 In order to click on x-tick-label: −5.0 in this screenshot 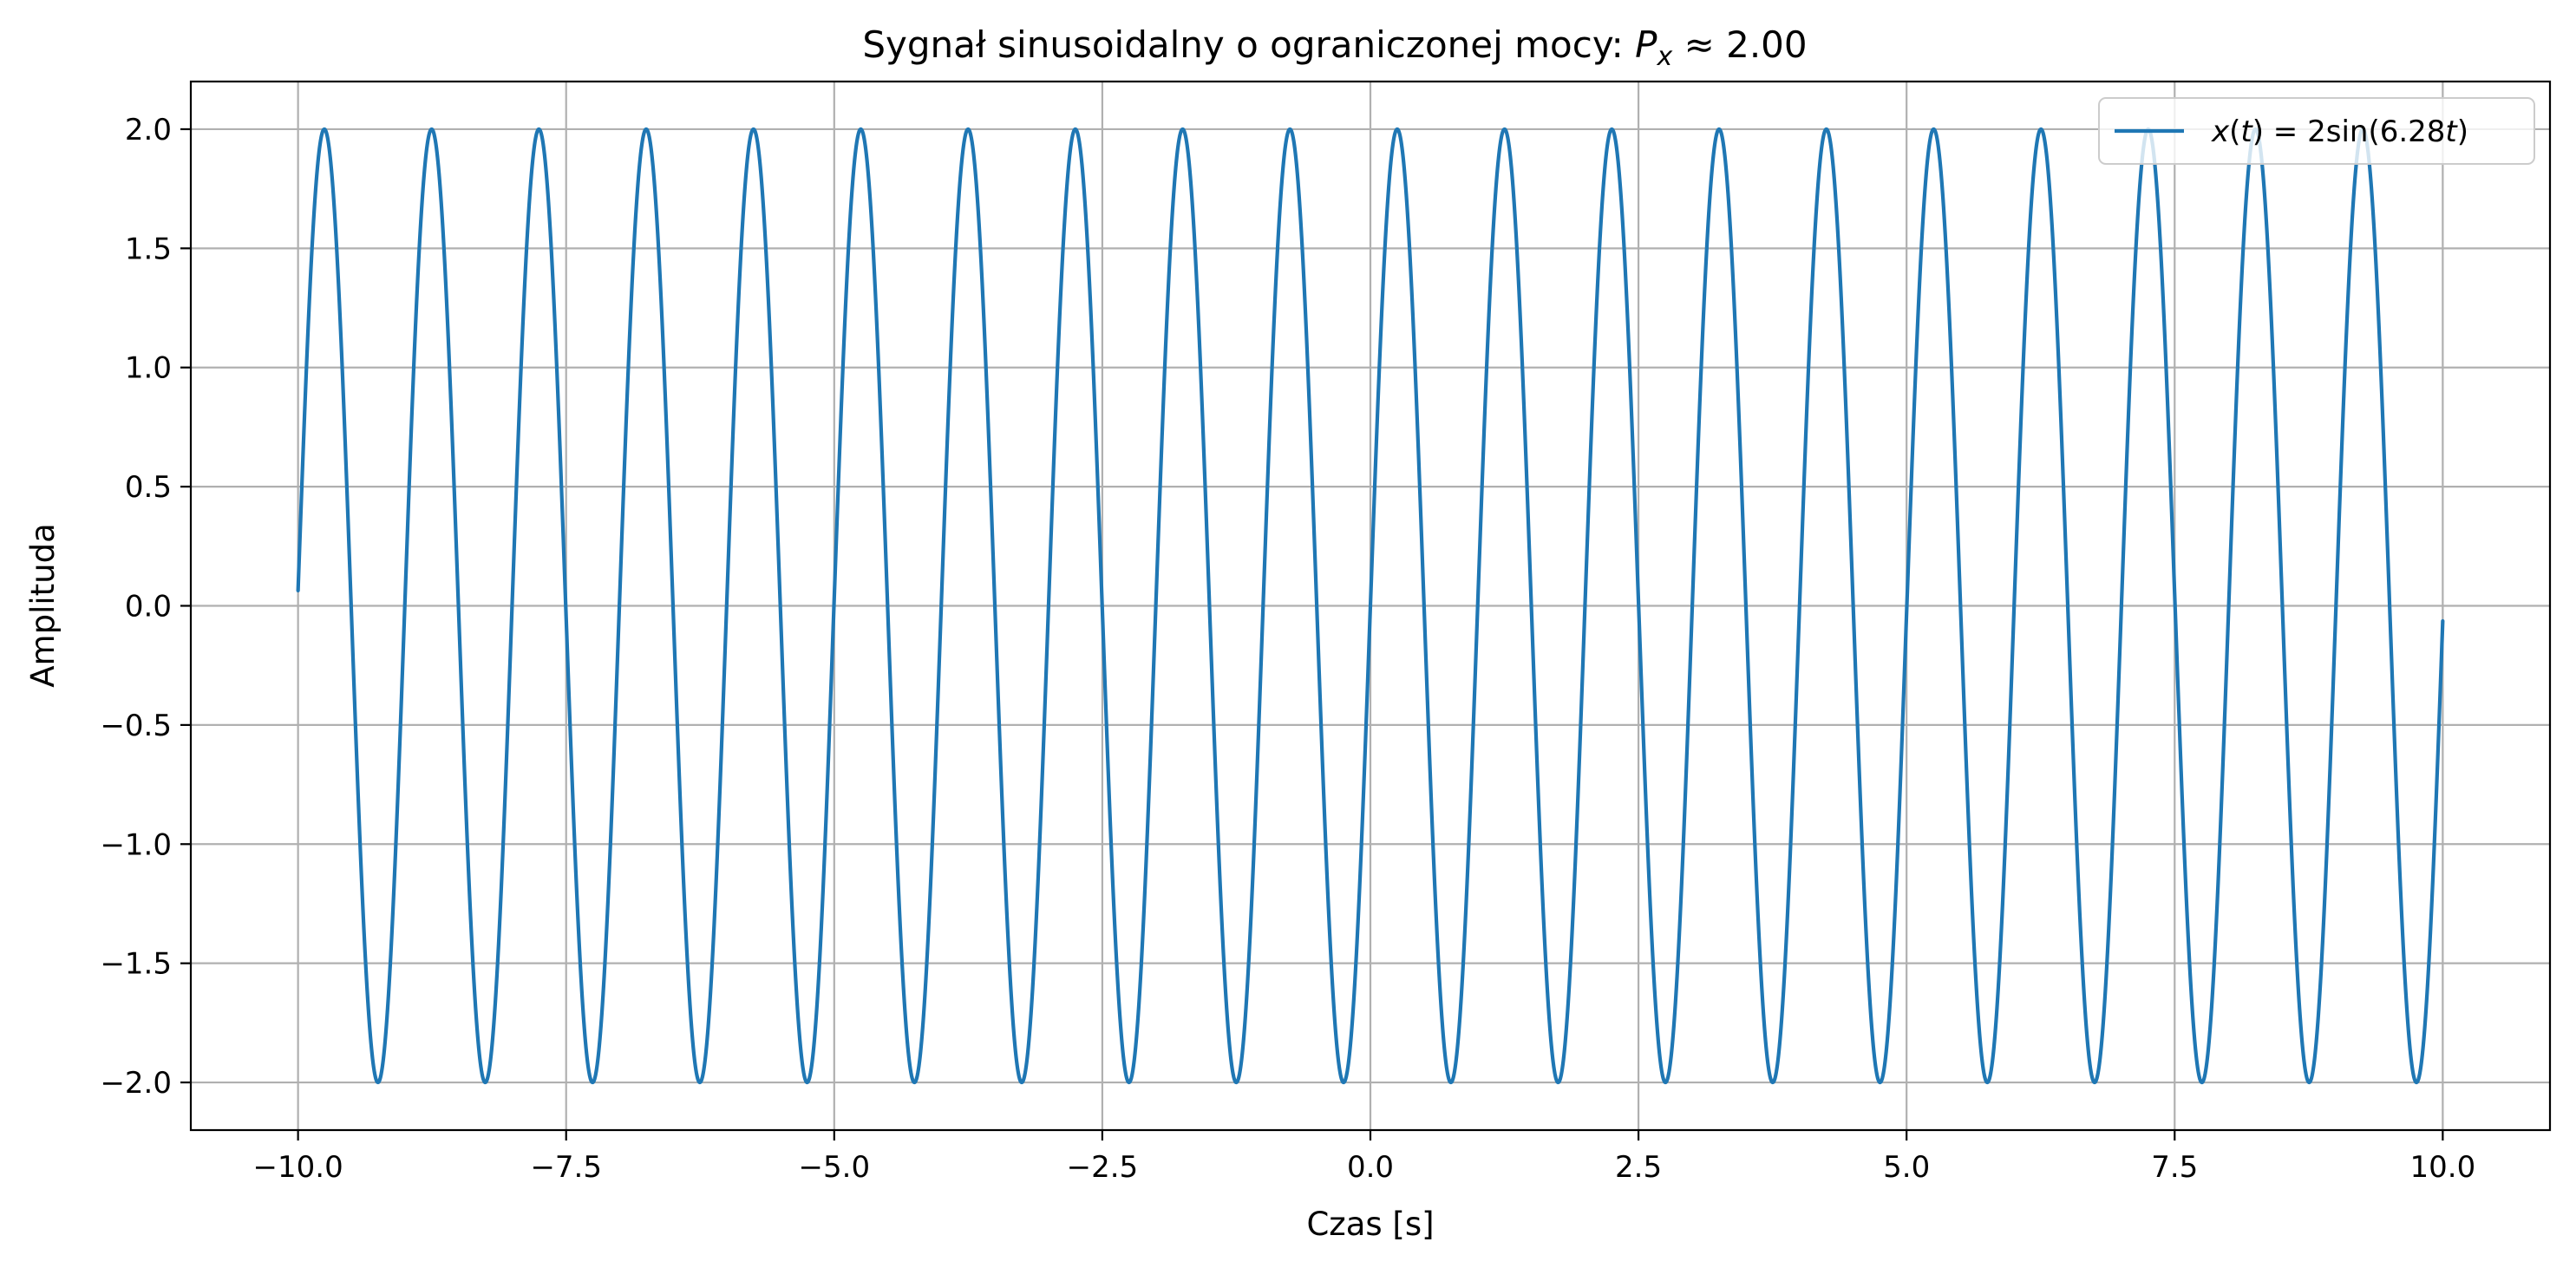, I will do `click(835, 1167)`.